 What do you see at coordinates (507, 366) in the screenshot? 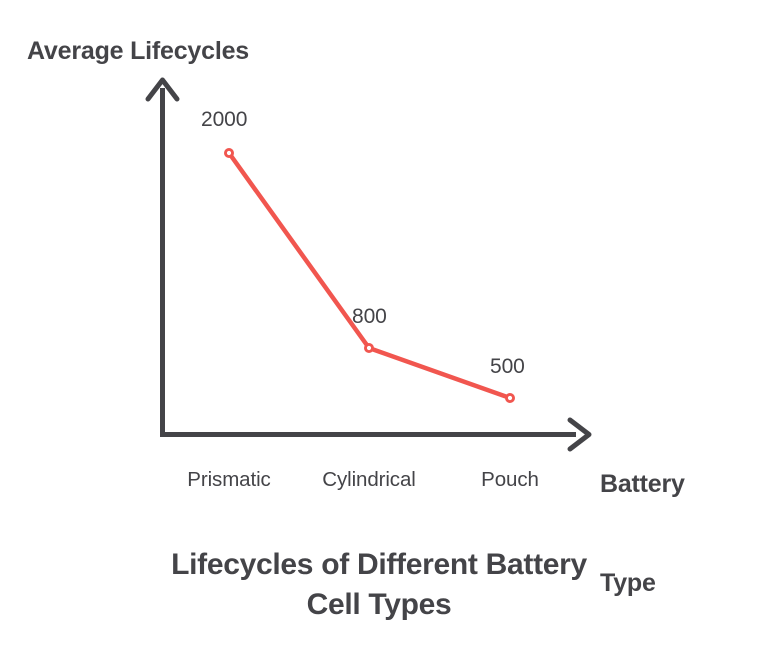
I see `data-label-pouch: 500` at bounding box center [507, 366].